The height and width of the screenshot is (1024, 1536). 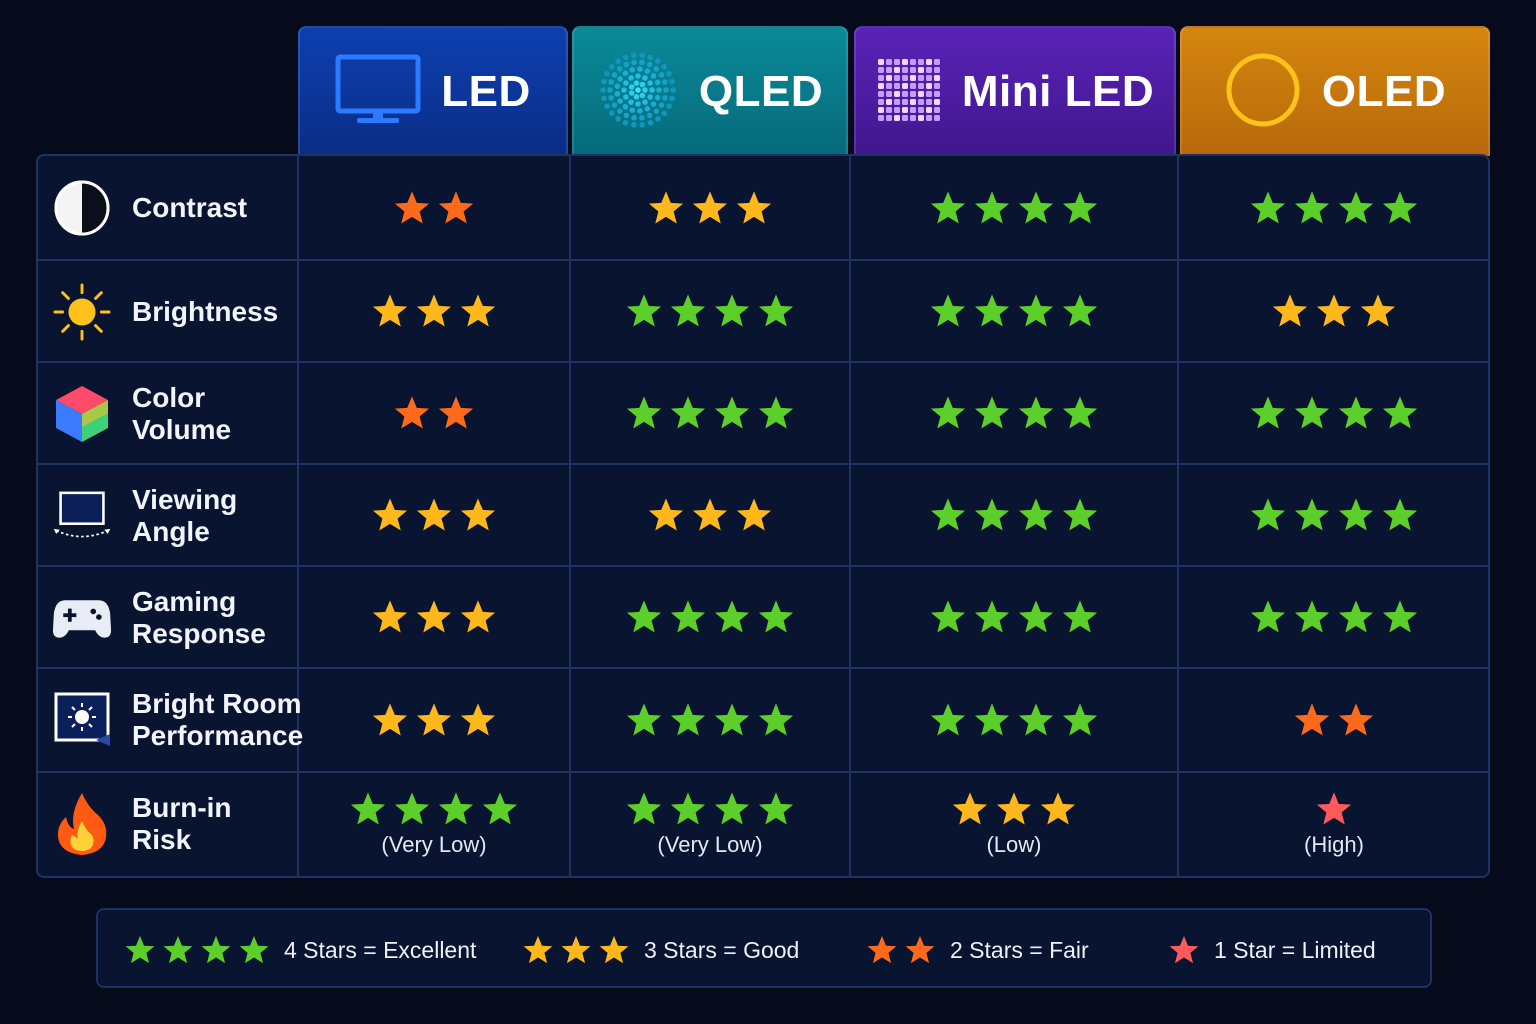 What do you see at coordinates (1263, 92) in the screenshot?
I see `ring-icon` at bounding box center [1263, 92].